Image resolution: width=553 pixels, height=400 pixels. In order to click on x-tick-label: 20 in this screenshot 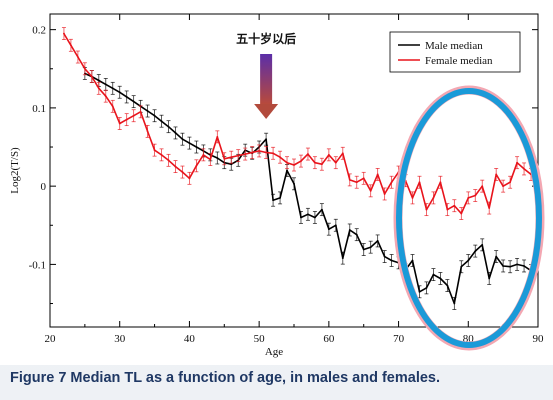, I will do `click(51, 339)`.